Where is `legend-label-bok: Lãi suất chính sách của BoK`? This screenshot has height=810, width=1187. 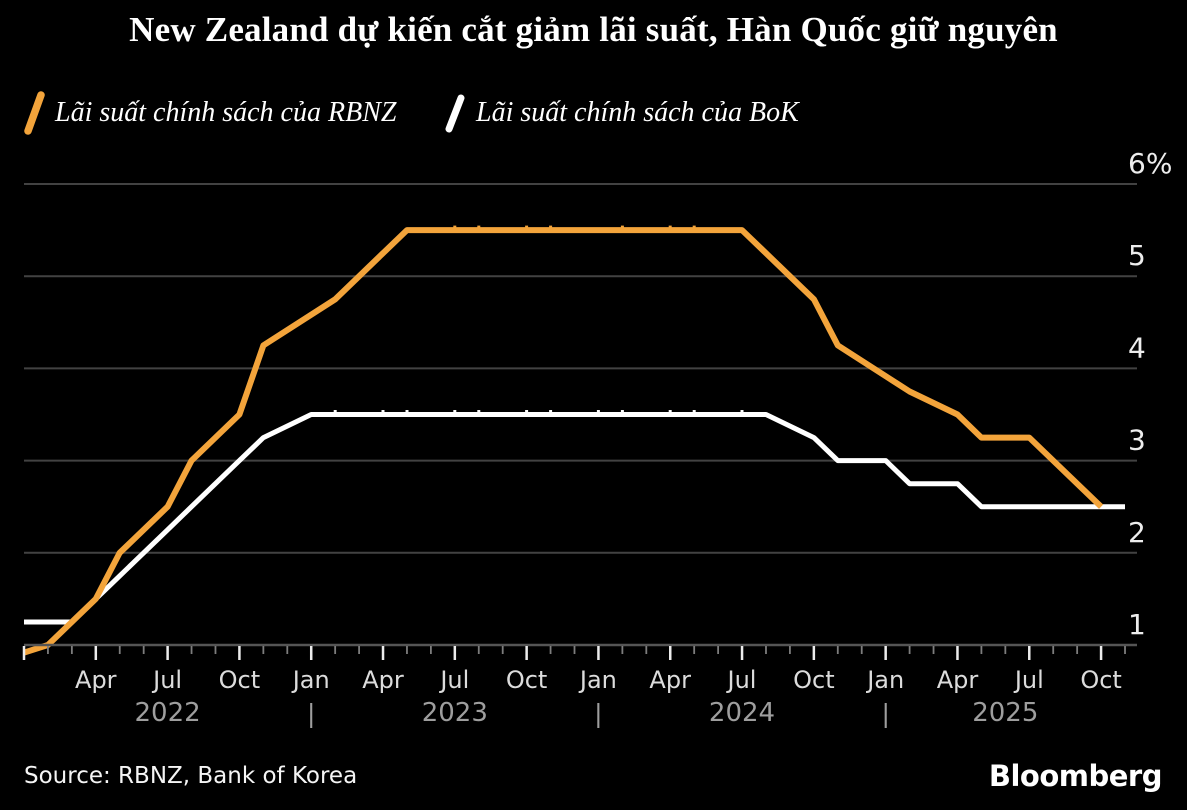
legend-label-bok: Lãi suất chính sách của BoK is located at coordinates (637, 112).